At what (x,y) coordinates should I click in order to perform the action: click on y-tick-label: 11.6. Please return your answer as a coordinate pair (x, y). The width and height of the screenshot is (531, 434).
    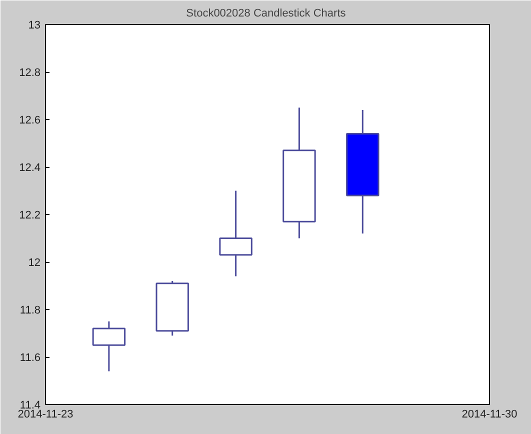
    Looking at the image, I should click on (30, 358).